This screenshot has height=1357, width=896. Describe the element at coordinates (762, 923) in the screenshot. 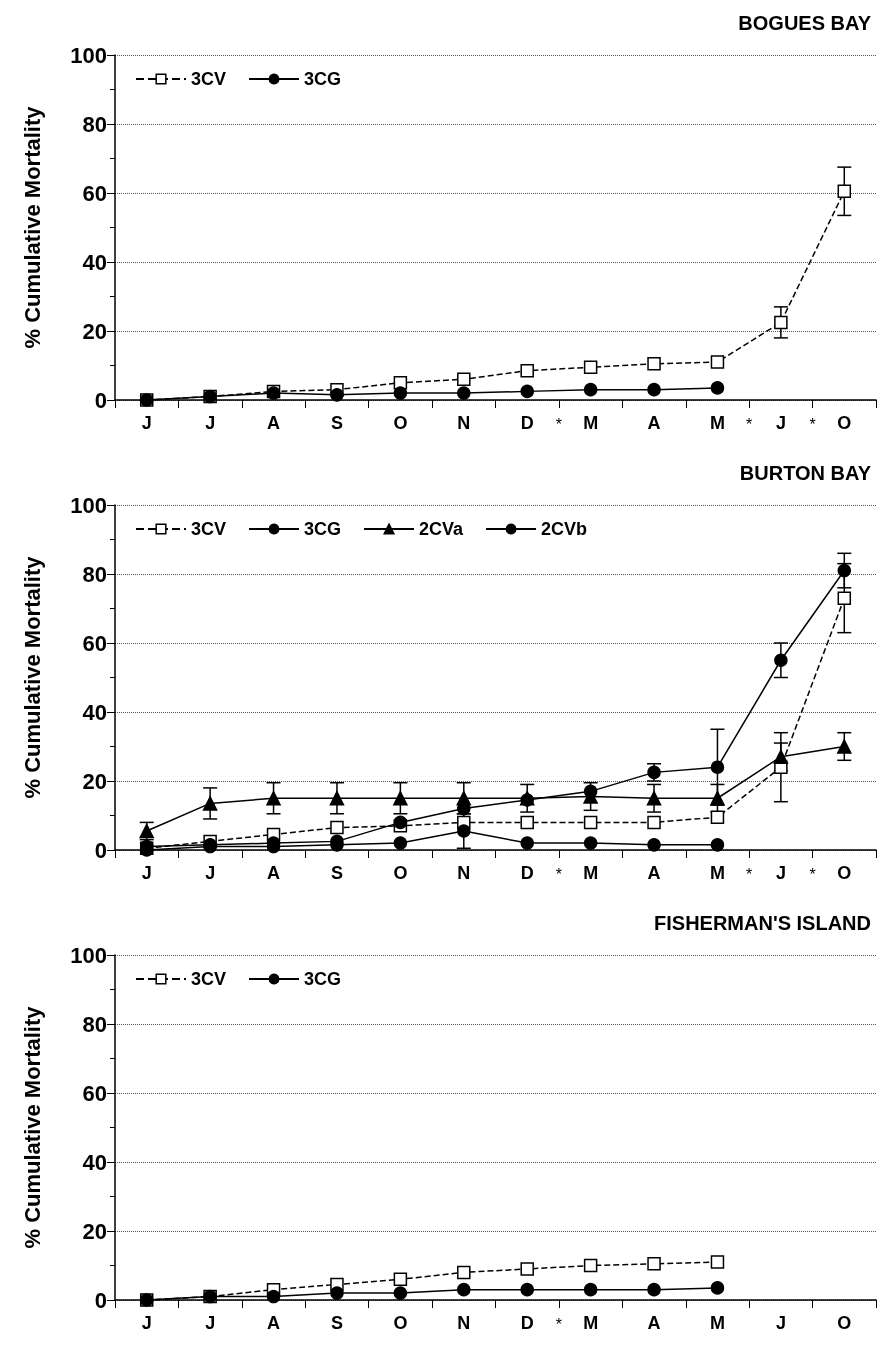

I see `chart-title: FISHERMAN'S ISLAND` at that location.